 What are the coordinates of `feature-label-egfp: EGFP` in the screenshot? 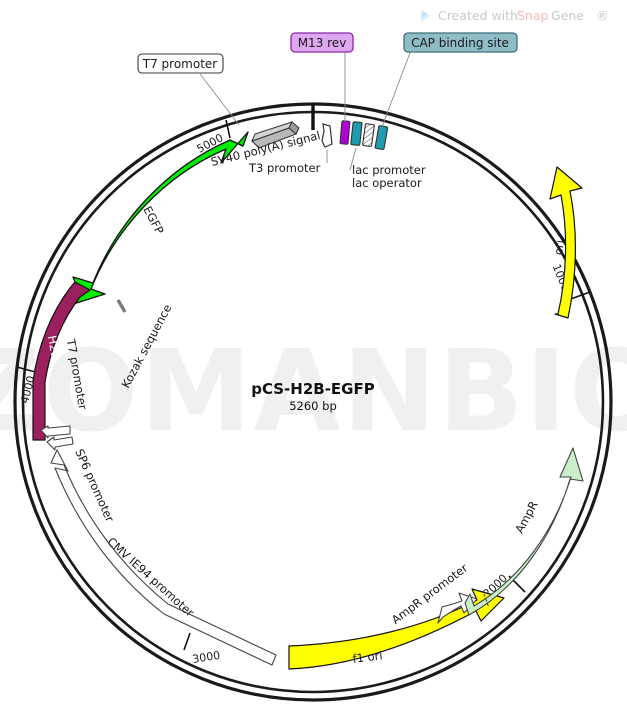 It's located at (153, 220).